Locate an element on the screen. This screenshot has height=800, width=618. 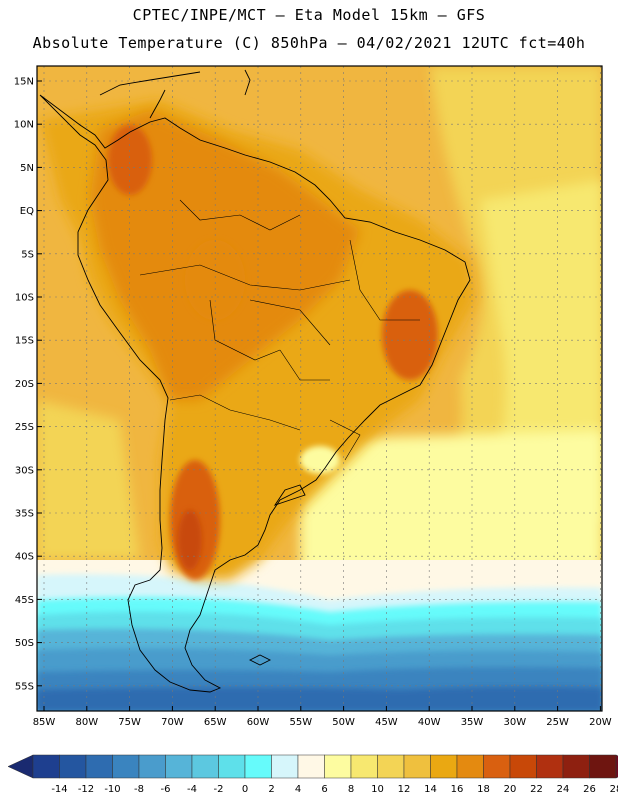
colorbar-label: 10 is located at coordinates (377, 789).